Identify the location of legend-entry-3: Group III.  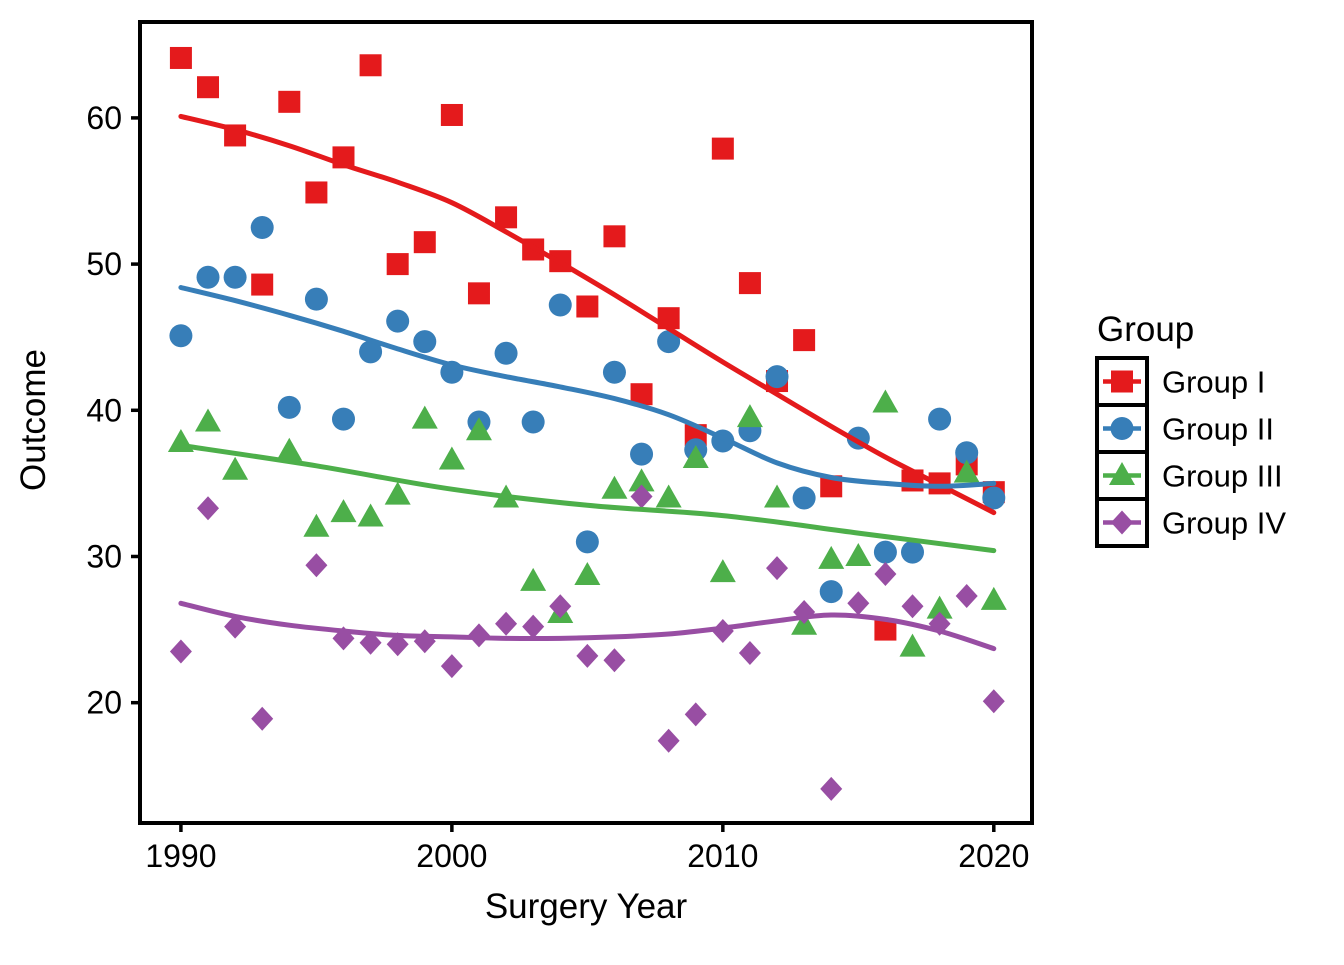
(1189, 475).